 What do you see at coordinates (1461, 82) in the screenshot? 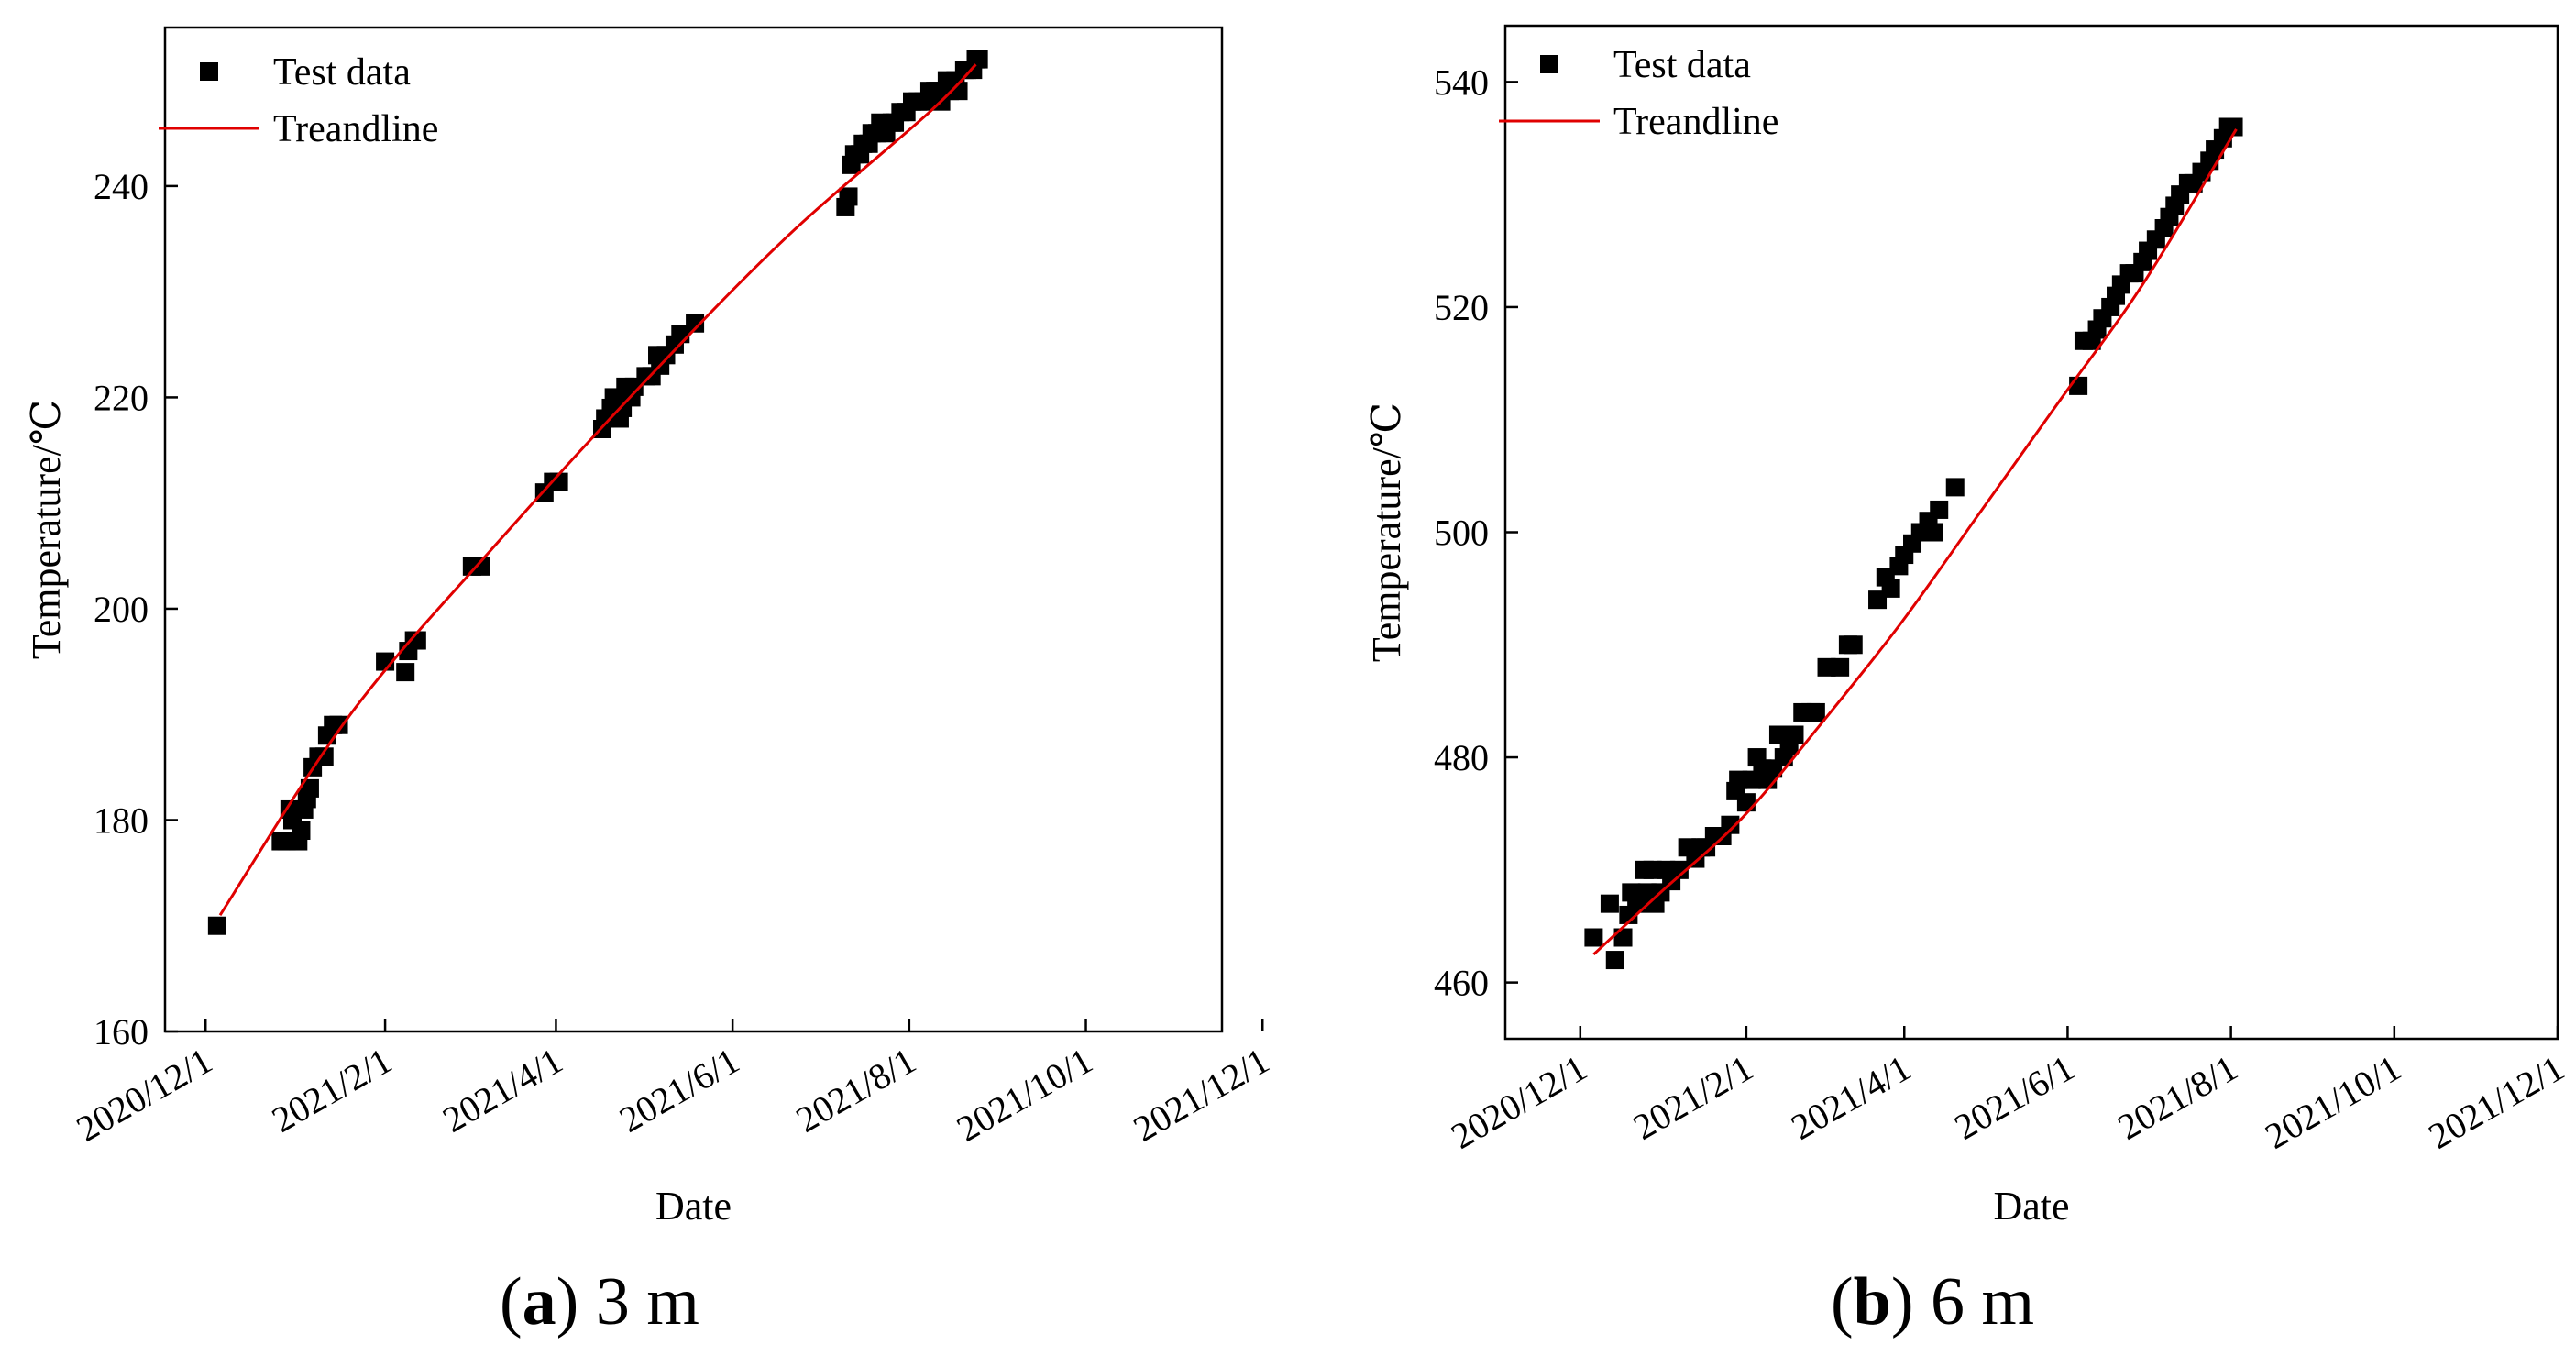
I see `y-tick-label: 540` at bounding box center [1461, 82].